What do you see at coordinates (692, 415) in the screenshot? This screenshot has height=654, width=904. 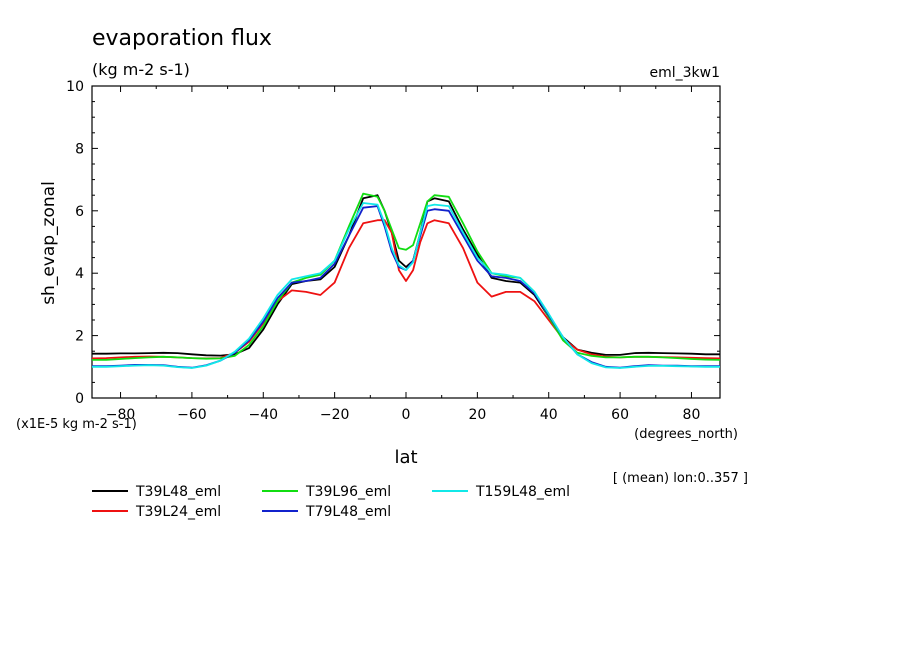 I see `x-tick-label: 80` at bounding box center [692, 415].